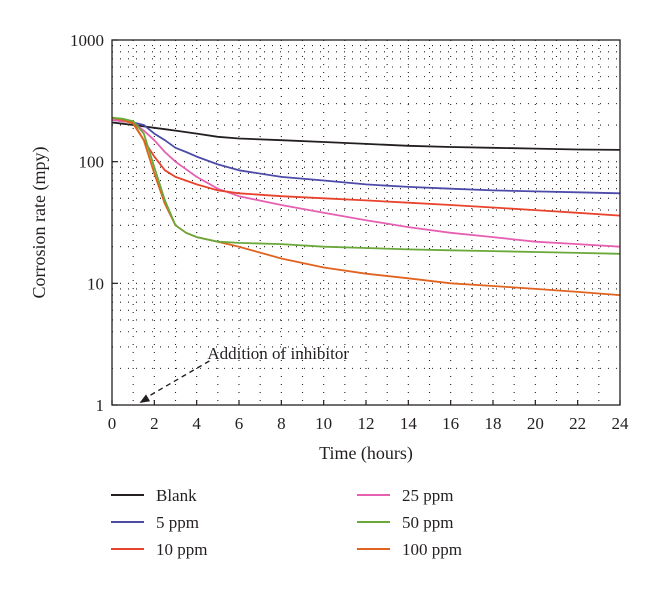 The image size is (660, 595). What do you see at coordinates (176, 495) in the screenshot?
I see `legend-label-0: Blank` at bounding box center [176, 495].